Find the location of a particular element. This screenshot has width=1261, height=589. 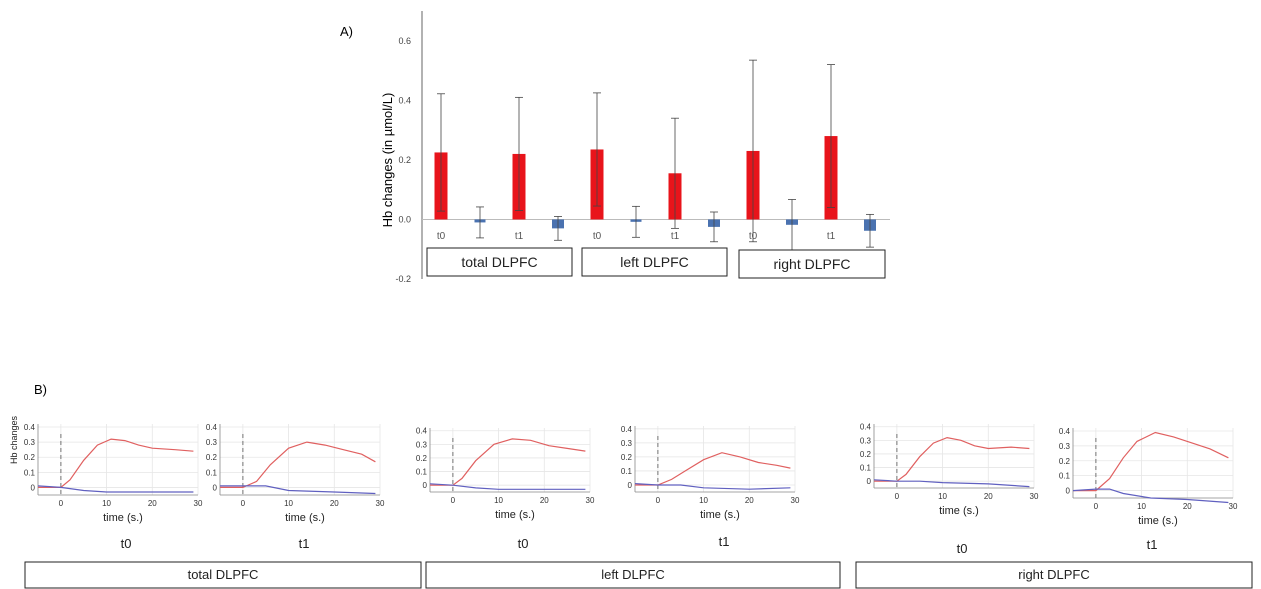

panel-a-label: A) is located at coordinates (346, 31).